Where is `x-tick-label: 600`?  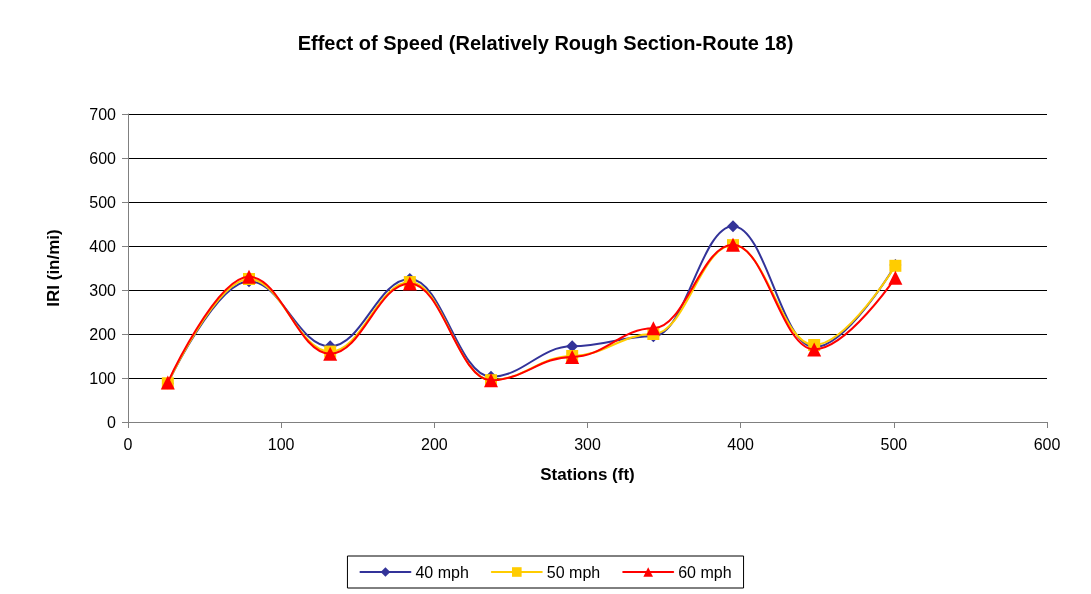 x-tick-label: 600 is located at coordinates (1047, 444).